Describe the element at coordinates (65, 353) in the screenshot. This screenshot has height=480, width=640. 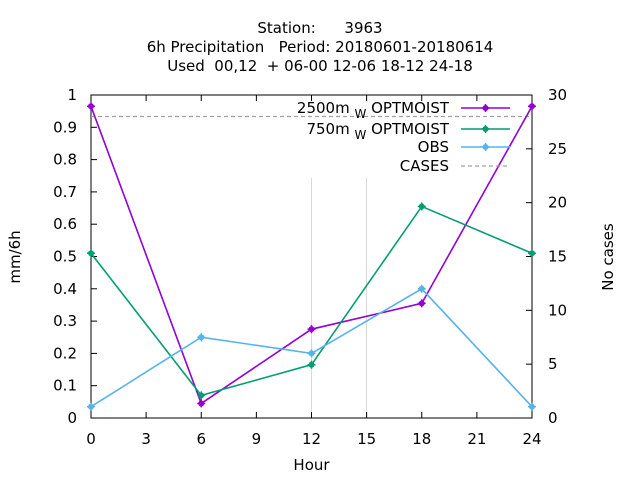
I see `y-tick-label: 0.2` at that location.